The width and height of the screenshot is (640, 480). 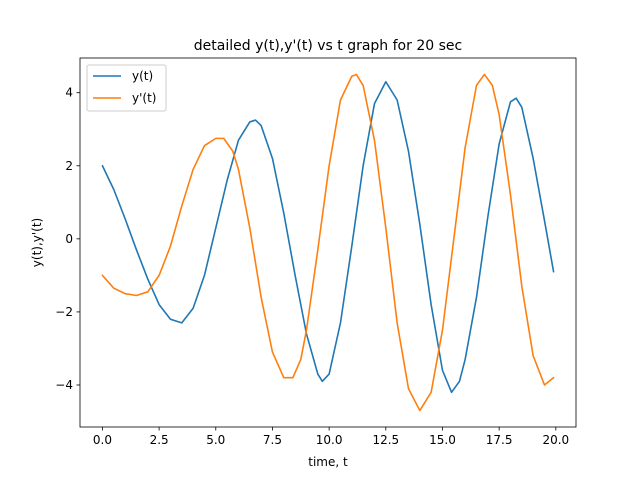 What do you see at coordinates (385, 440) in the screenshot?
I see `x-tick-label: 12.5` at bounding box center [385, 440].